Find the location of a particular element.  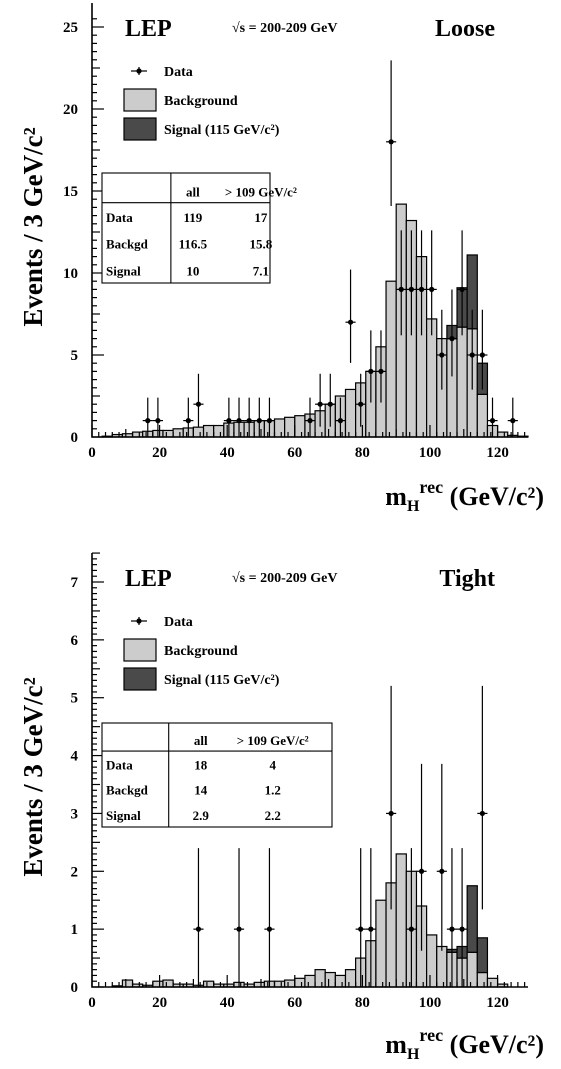

y-tick-label: 15 is located at coordinates (70, 192).